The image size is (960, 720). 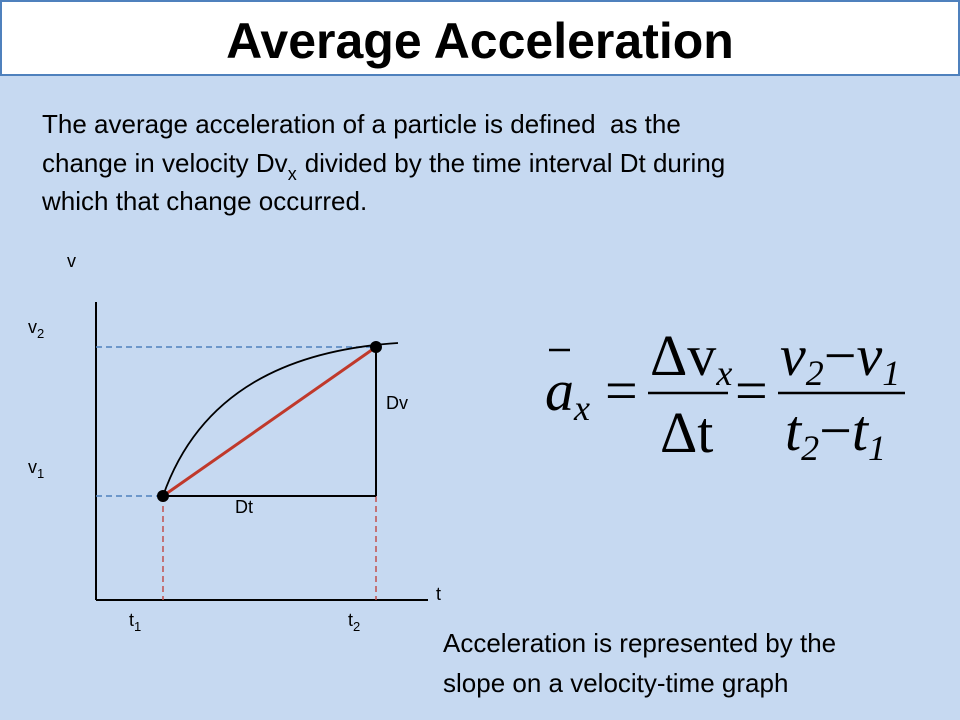 I want to click on caption-line: Acceleration is represented by the, so click(x=639, y=643).